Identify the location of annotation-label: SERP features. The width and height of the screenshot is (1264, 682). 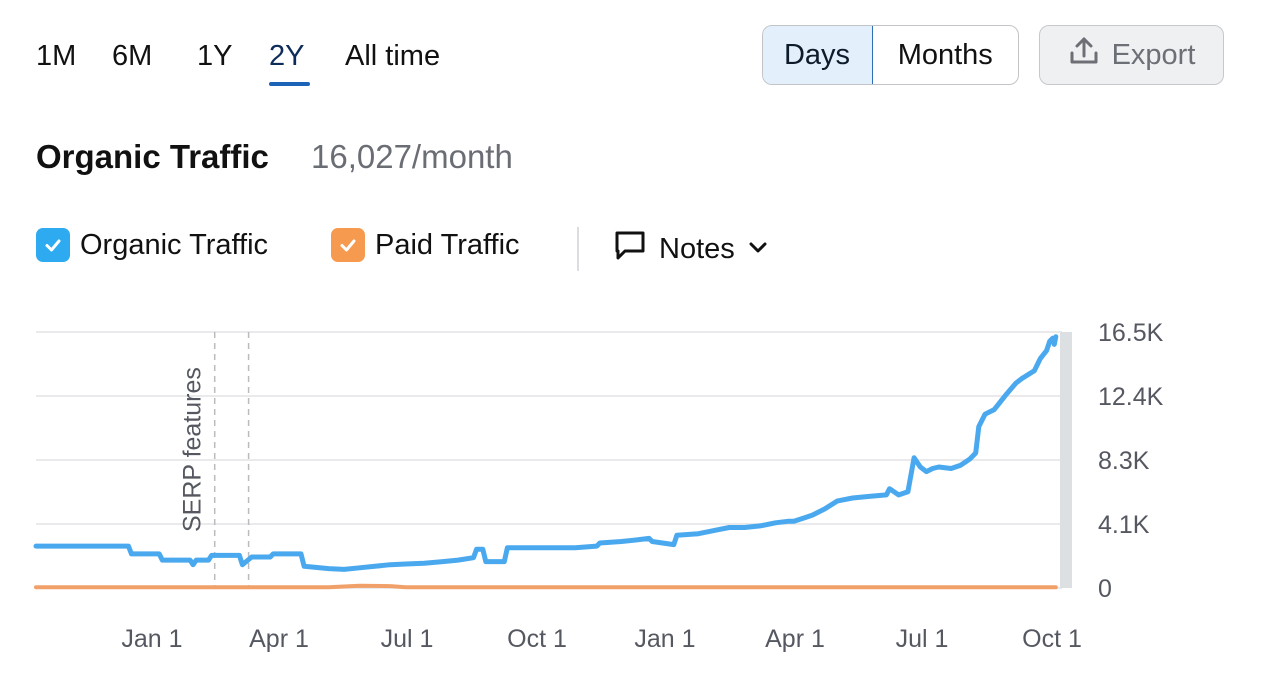
(193, 449).